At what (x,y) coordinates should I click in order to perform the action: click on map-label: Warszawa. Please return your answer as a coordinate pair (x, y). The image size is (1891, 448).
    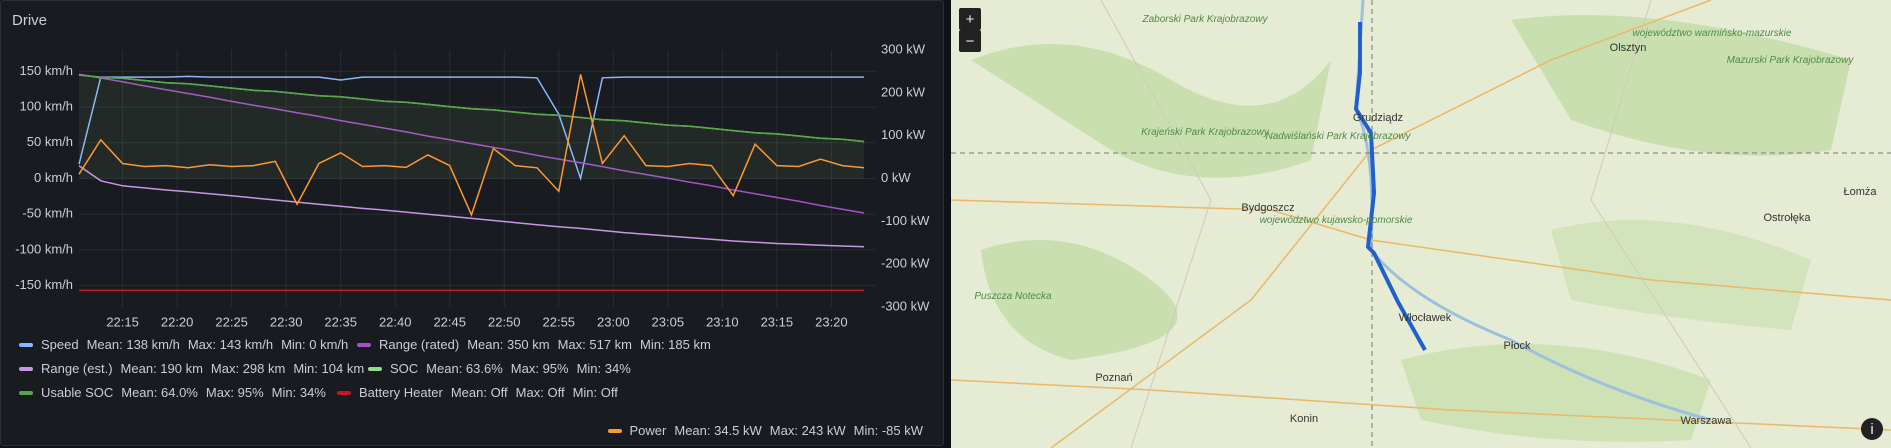
    Looking at the image, I should click on (1707, 421).